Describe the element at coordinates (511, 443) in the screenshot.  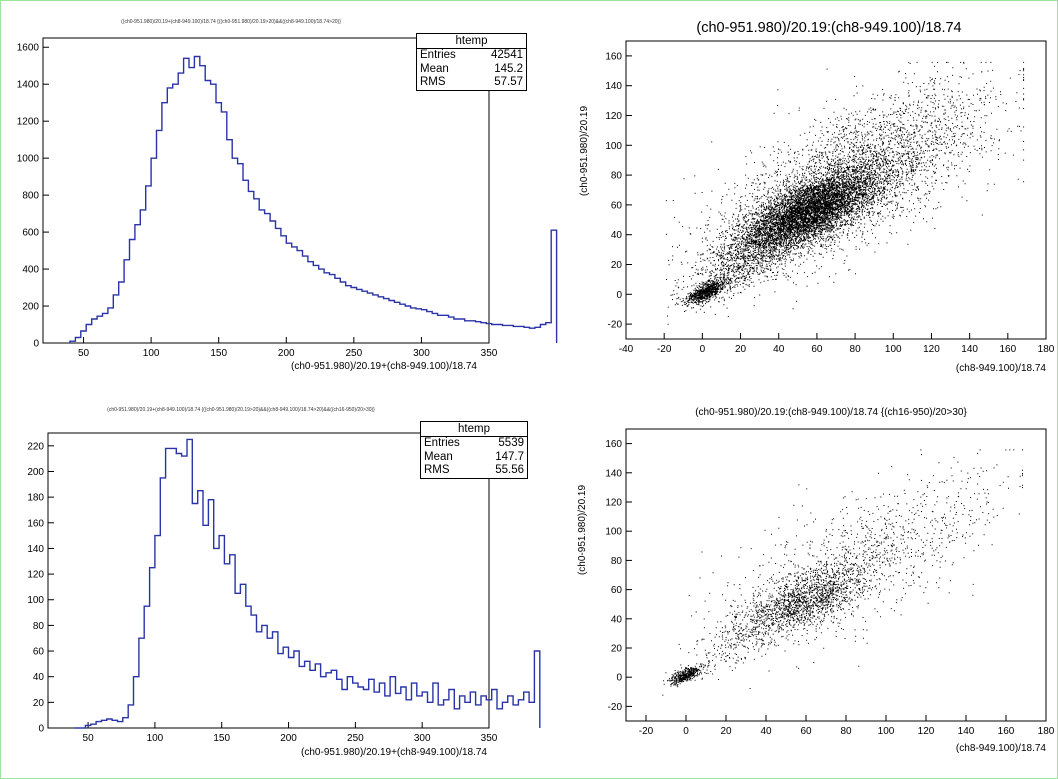
I see `stats-value: 5539` at that location.